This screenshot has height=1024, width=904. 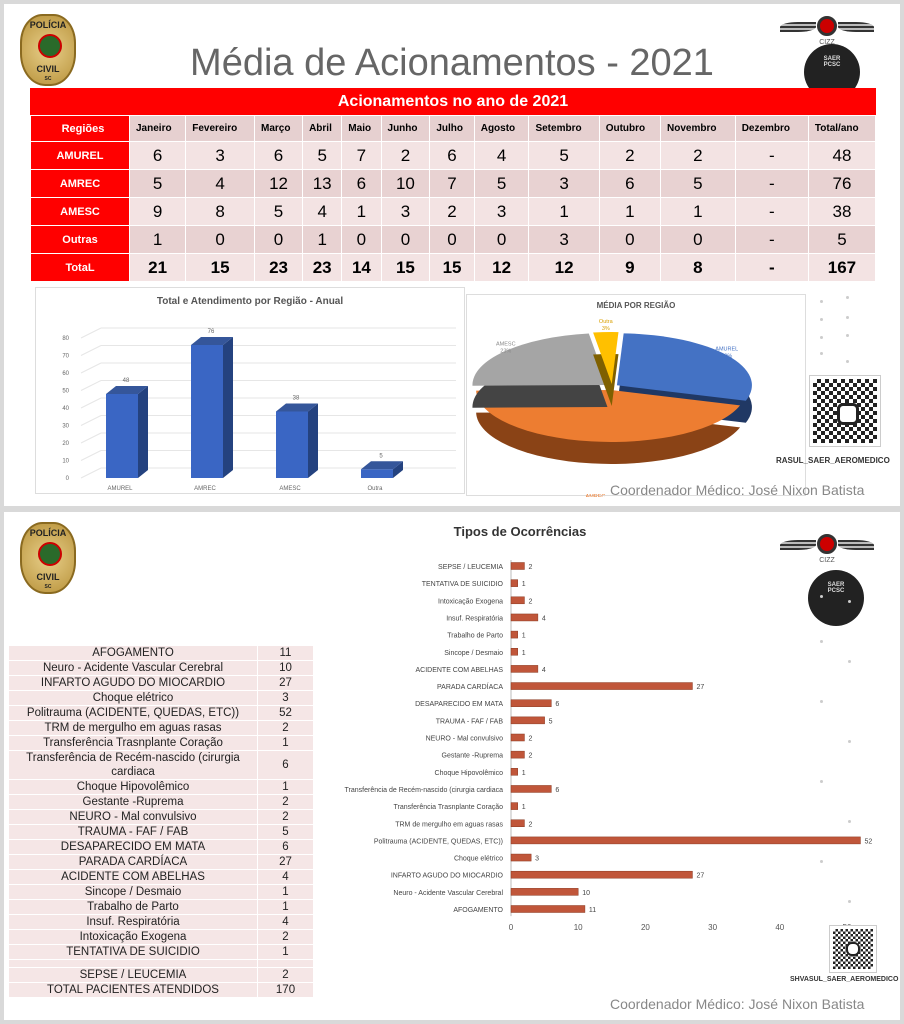 I want to click on table-cell: 0, so click(x=630, y=239).